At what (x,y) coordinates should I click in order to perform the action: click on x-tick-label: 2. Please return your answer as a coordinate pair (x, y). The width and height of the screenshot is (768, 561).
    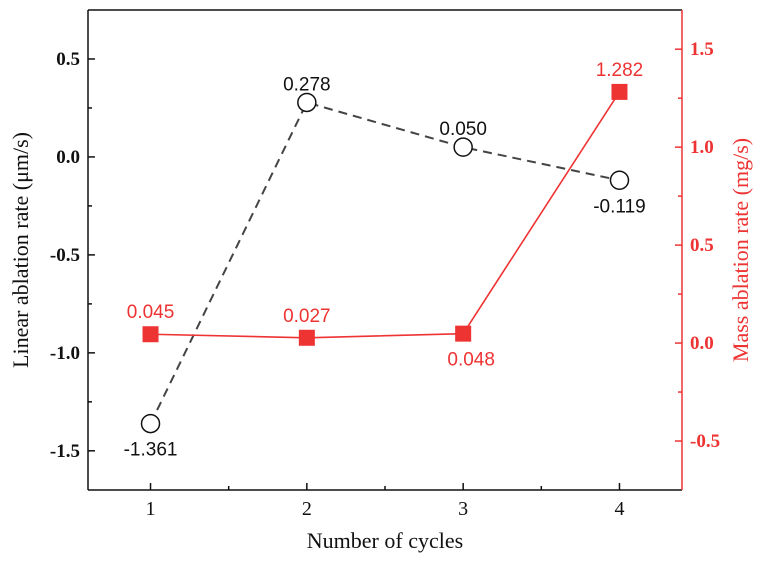
    Looking at the image, I should click on (307, 509).